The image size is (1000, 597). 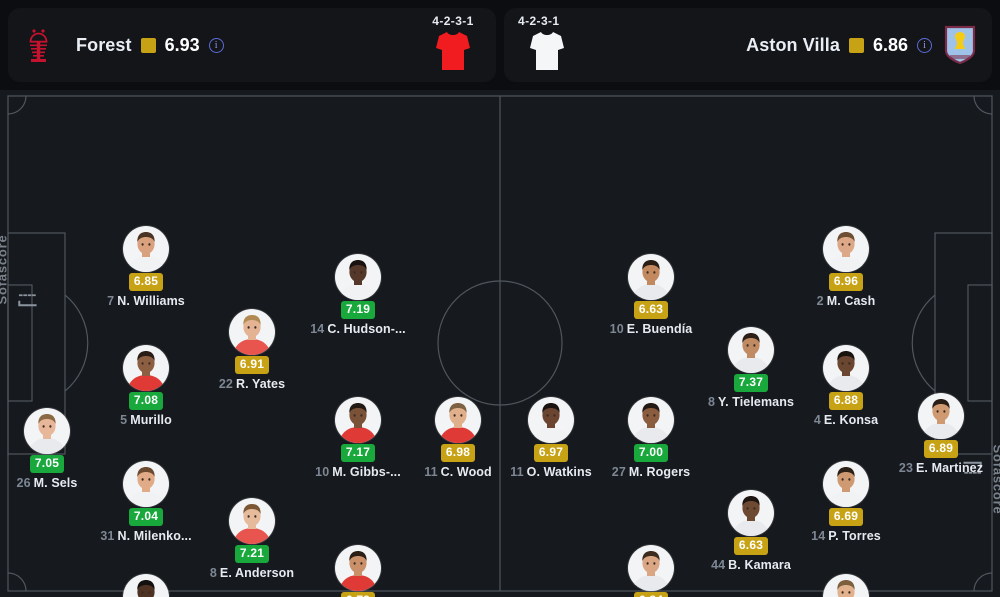 I want to click on rating-badge: 7.21, so click(x=252, y=554).